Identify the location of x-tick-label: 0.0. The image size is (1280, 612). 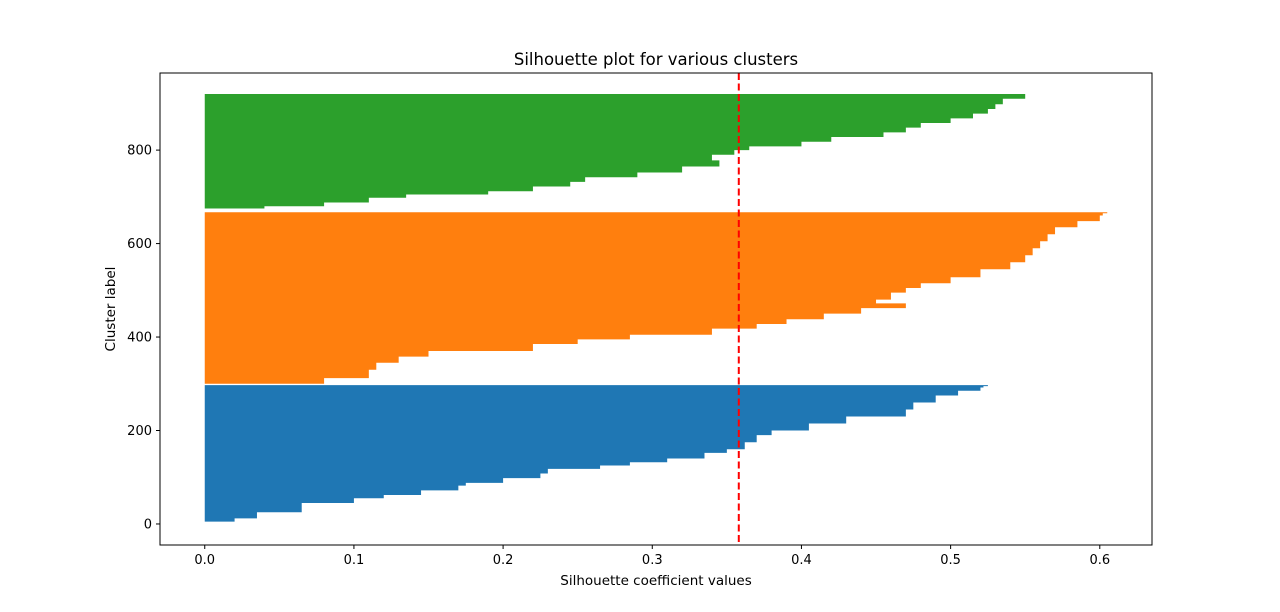
(204, 560).